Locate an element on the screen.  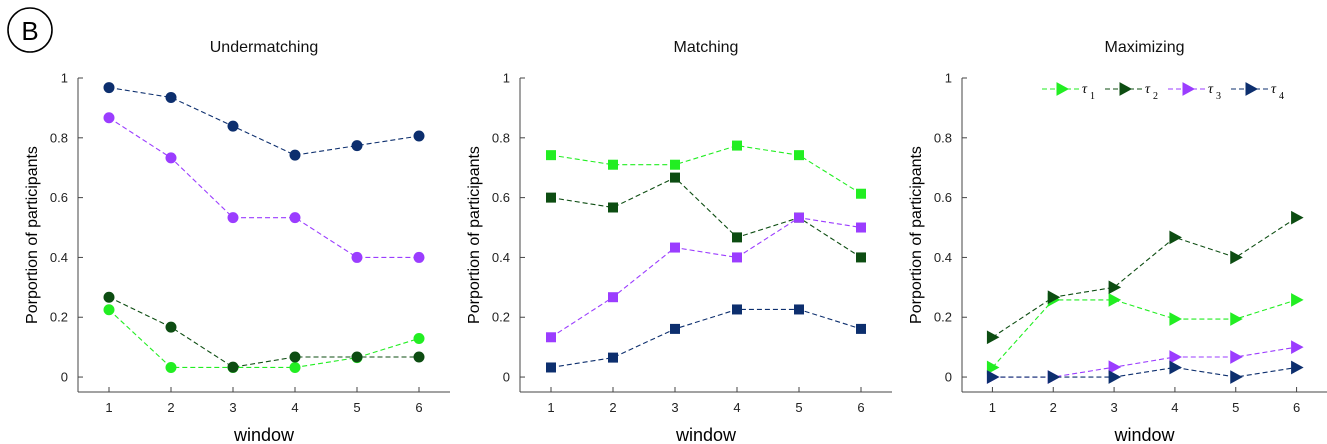
legend-subscript: 1 is located at coordinates (1092, 96).